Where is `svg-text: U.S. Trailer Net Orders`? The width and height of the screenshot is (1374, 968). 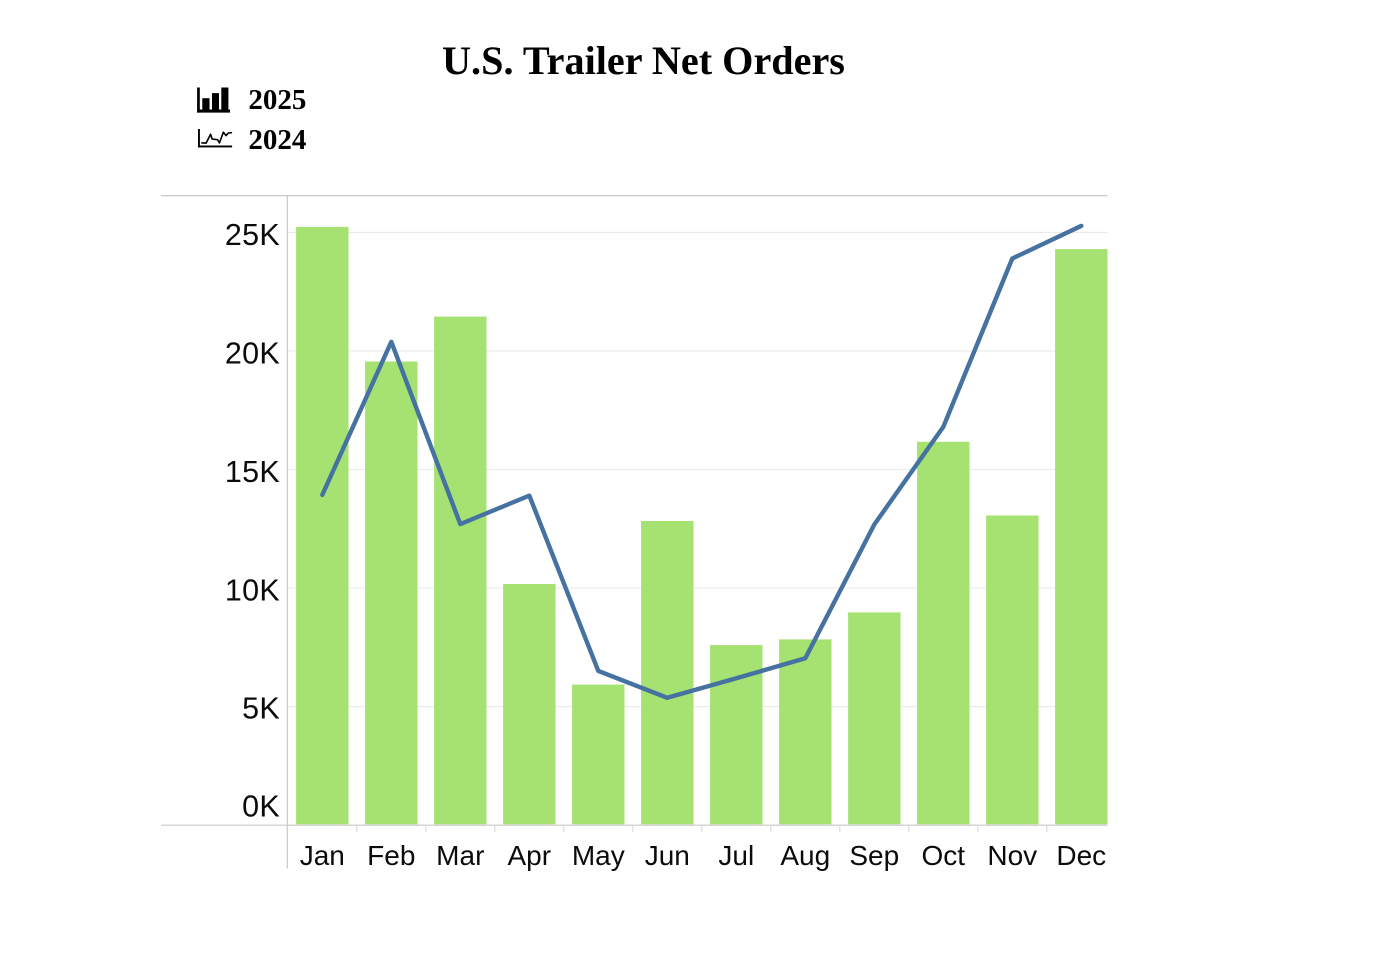
svg-text: U.S. Trailer Net Orders is located at coordinates (643, 60).